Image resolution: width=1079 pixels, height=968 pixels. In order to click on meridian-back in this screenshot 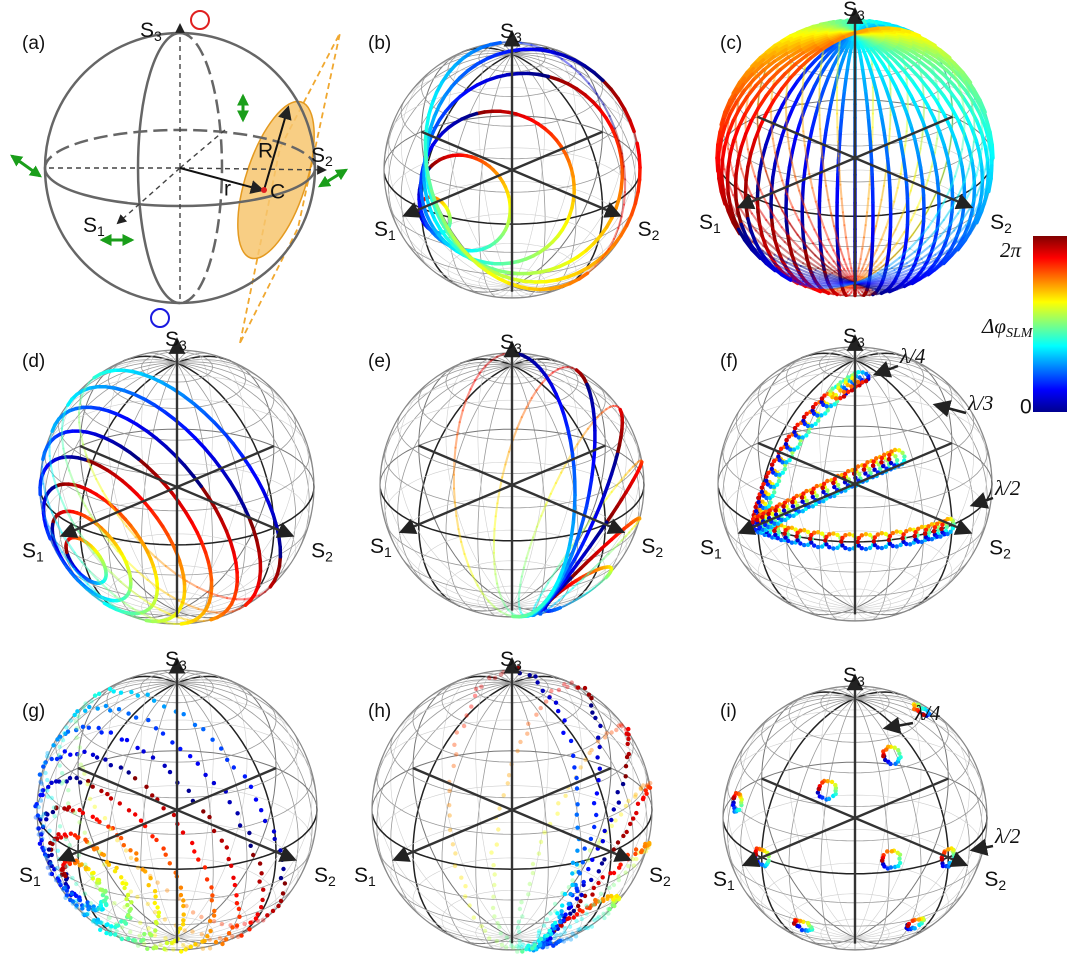, I will do `click(201, 168)`.